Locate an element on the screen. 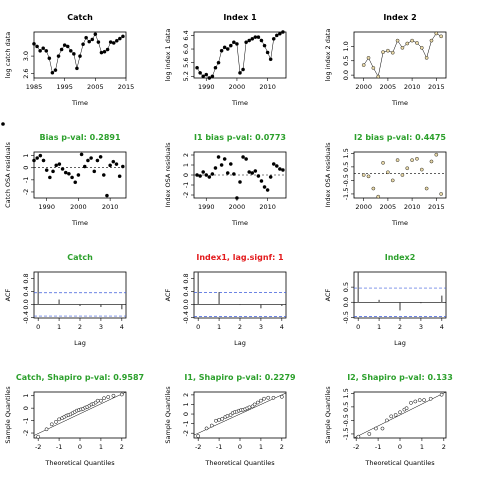 This screenshot has width=480, height=480. y-axis-label: Index OSA residuals is located at coordinates (168, 175).